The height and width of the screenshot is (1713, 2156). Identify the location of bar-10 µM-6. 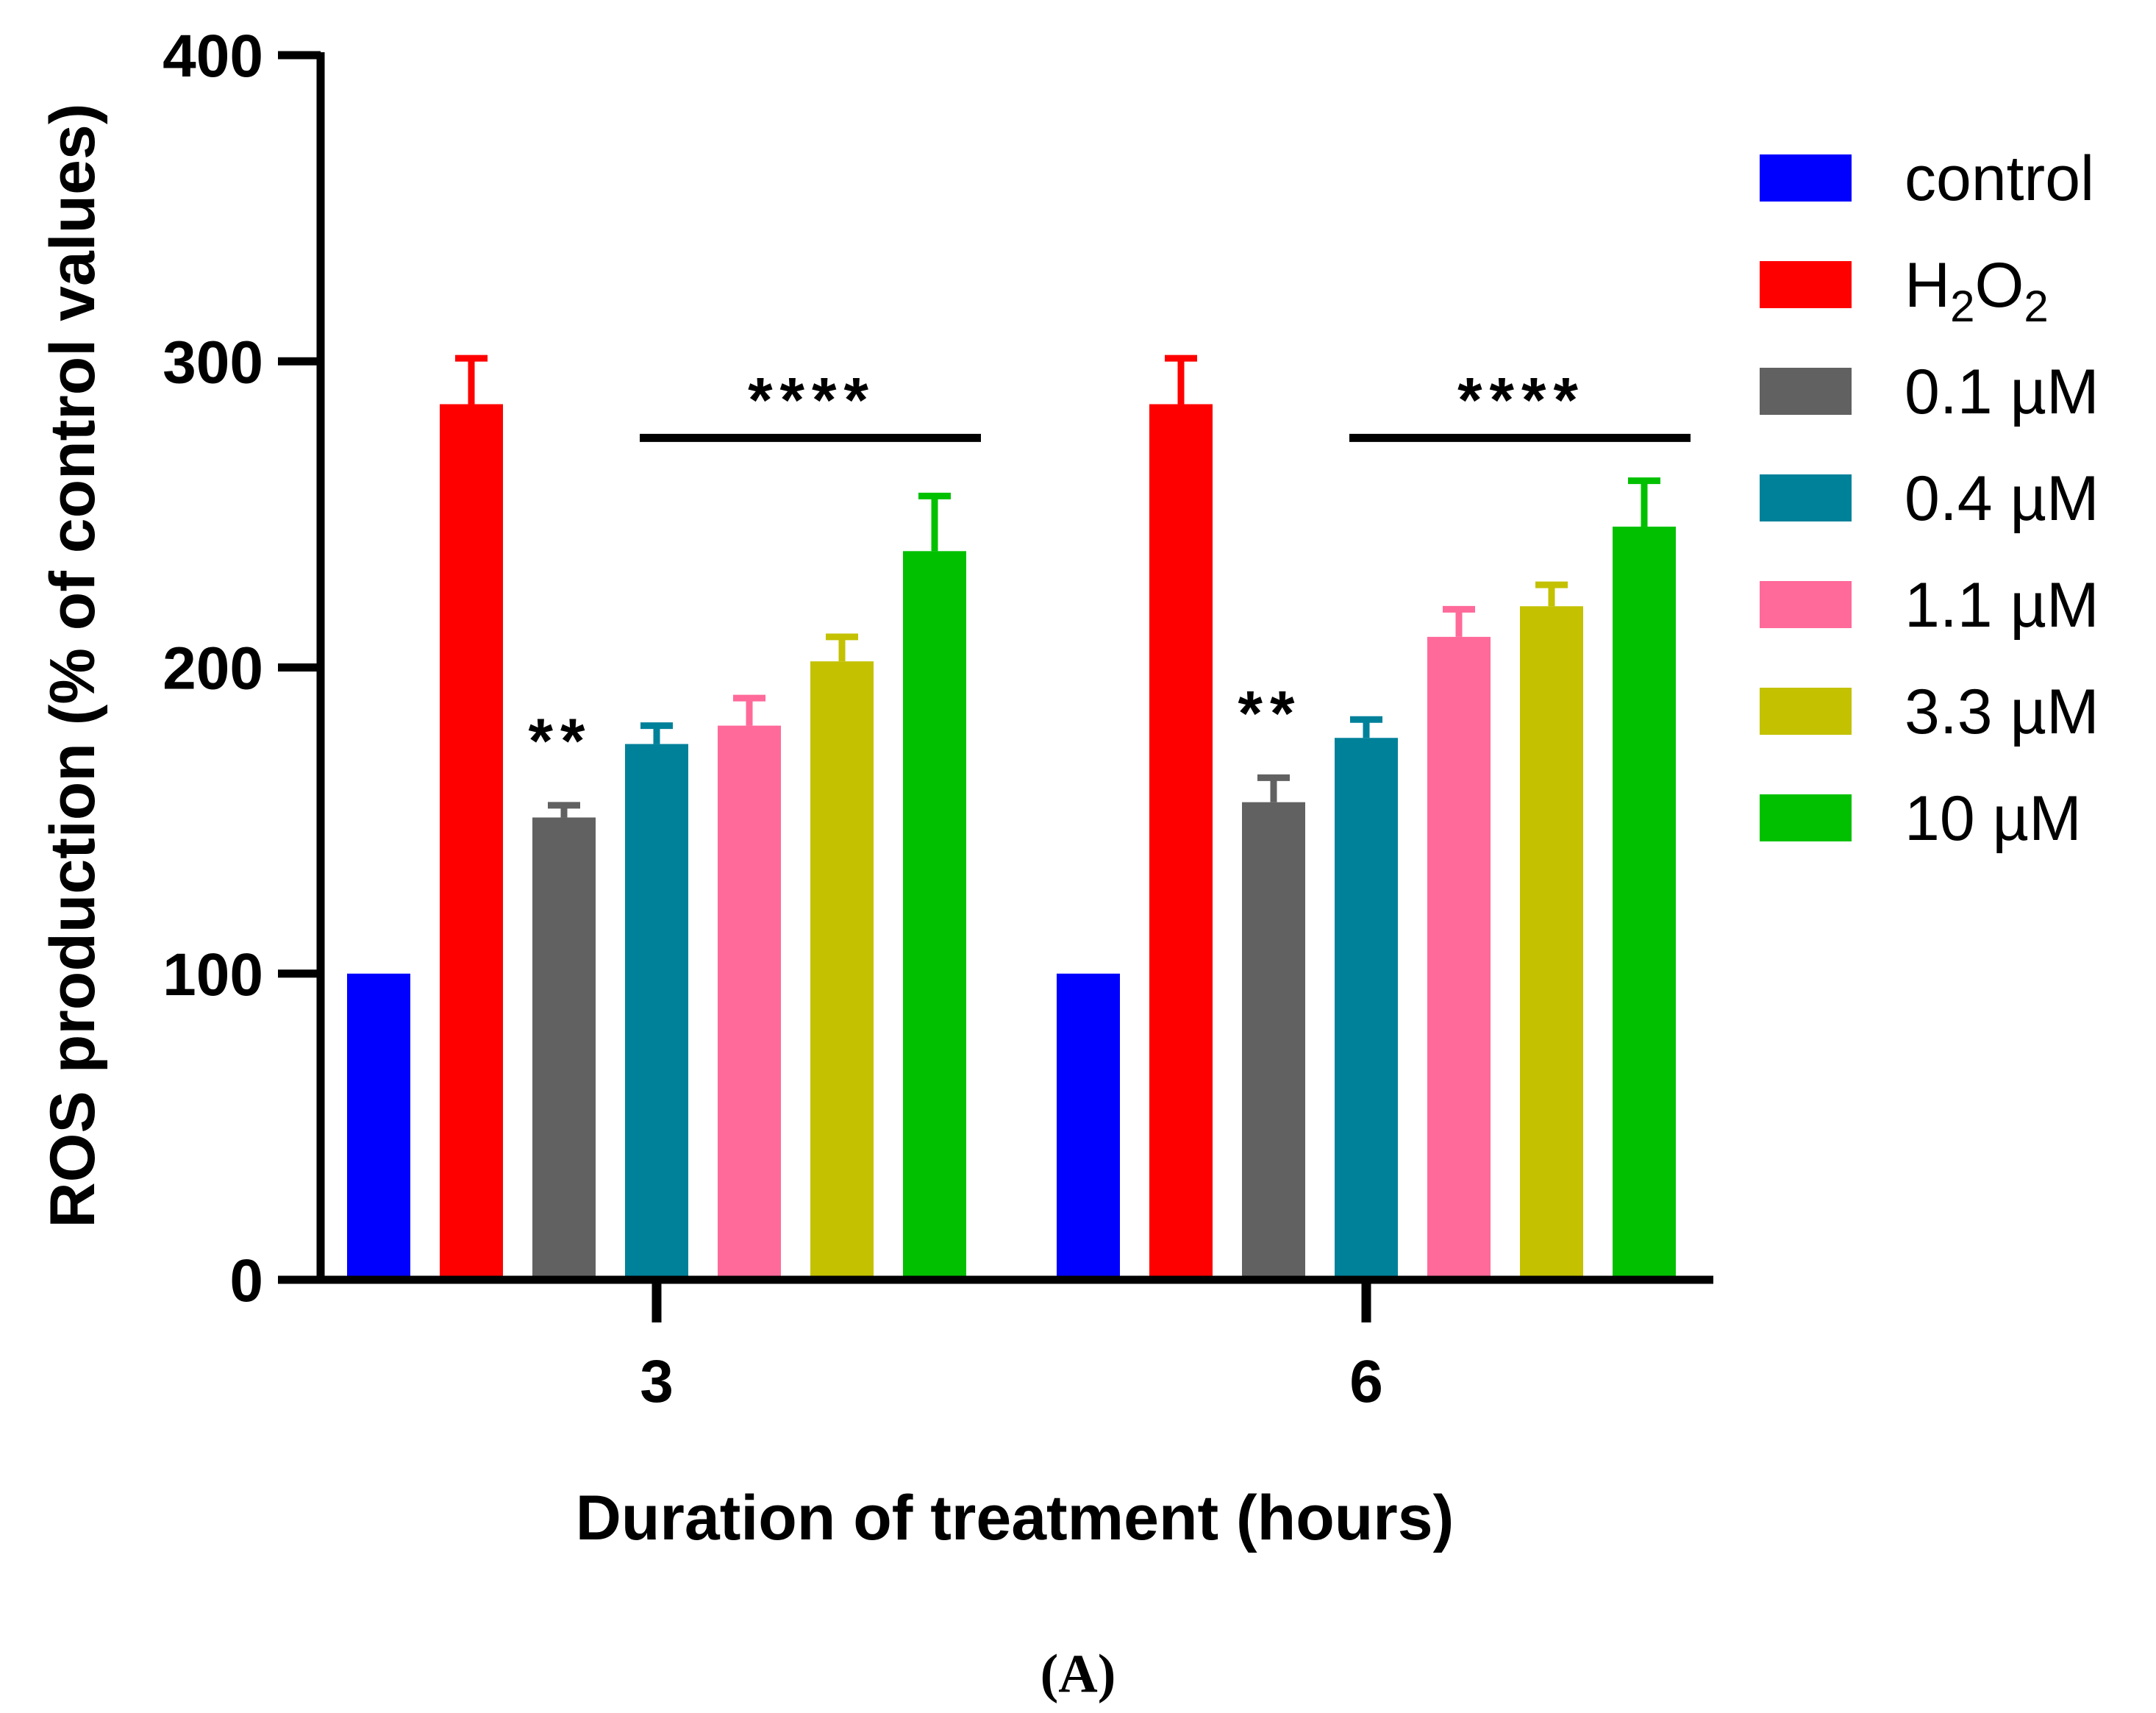
(1645, 903).